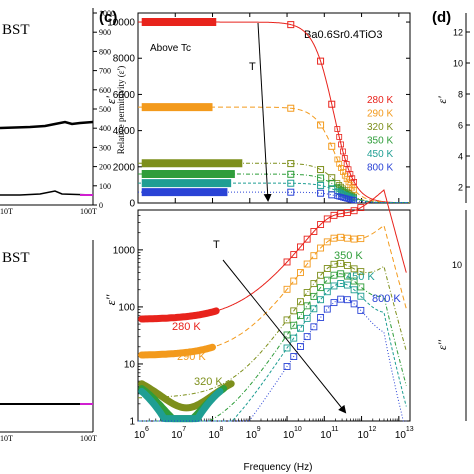 The width and height of the screenshot is (474, 474). I want to click on bottom-legend-290K: 290 K, so click(191, 357).